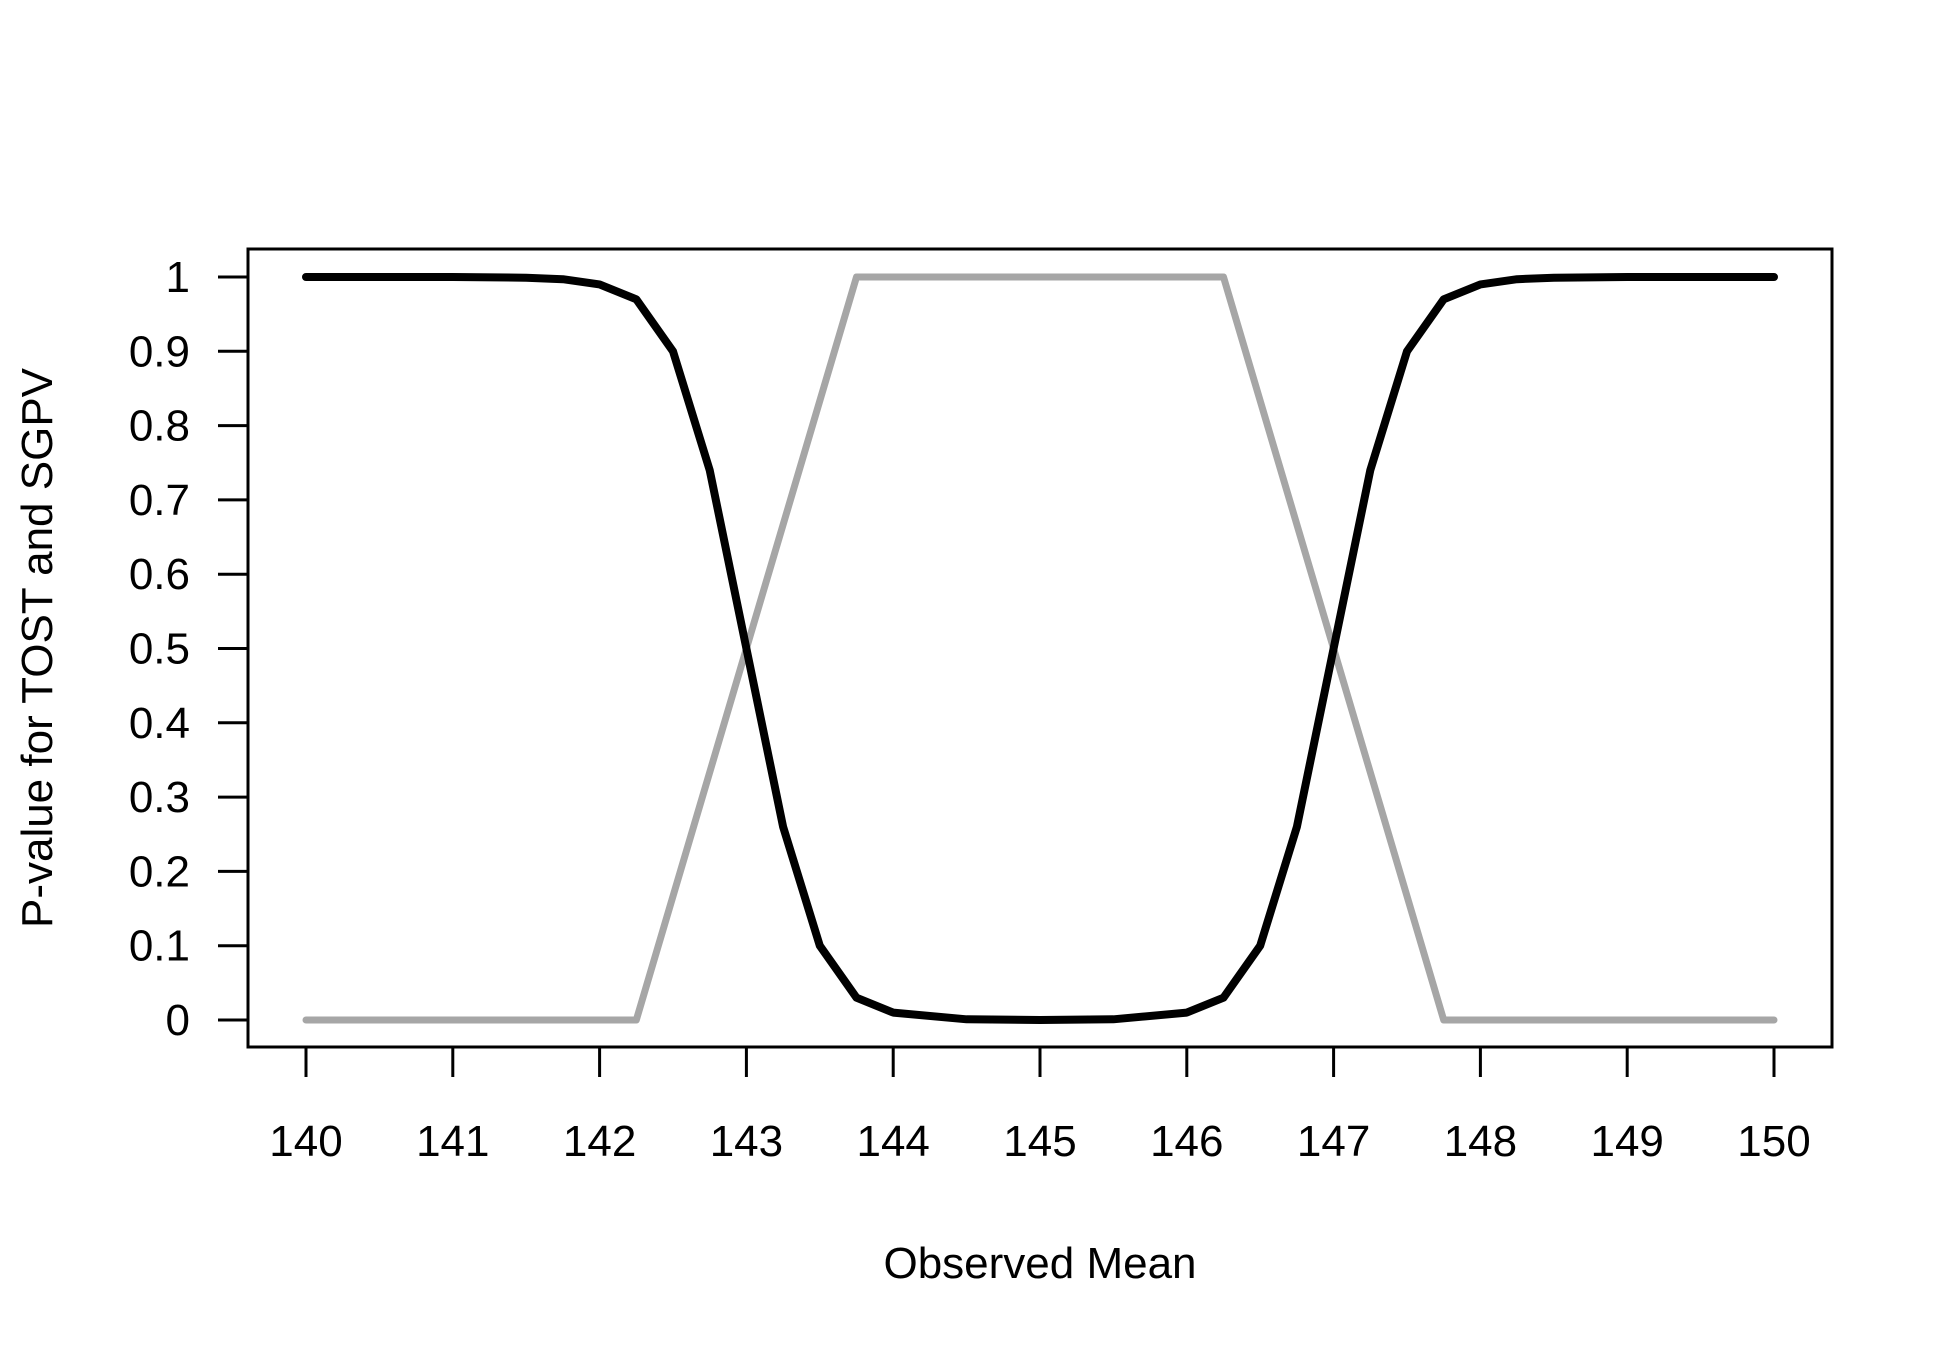 The height and width of the screenshot is (1350, 1950). I want to click on x-tick-label: 150, so click(1773, 1141).